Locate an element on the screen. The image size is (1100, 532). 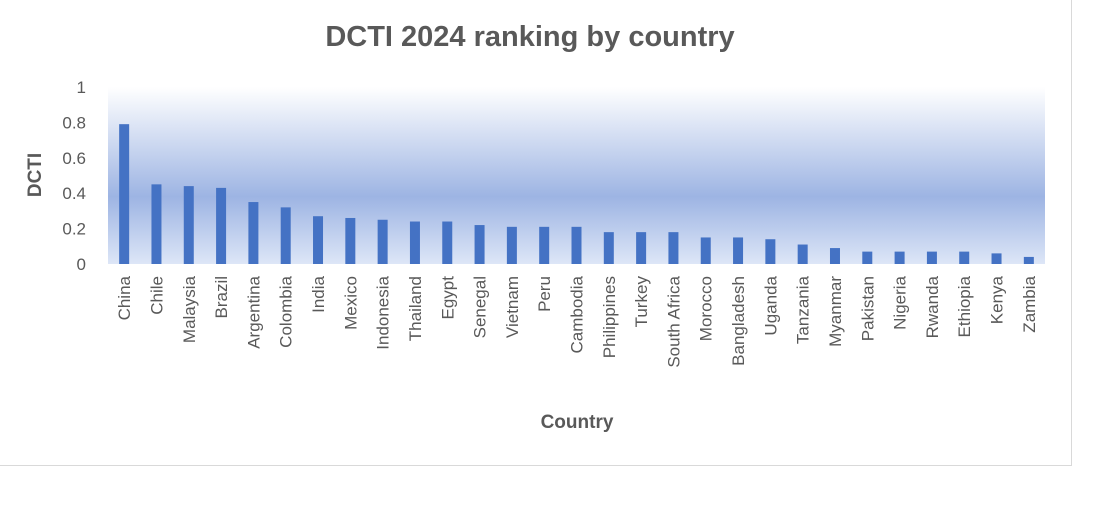
y-axis-title: DCTI is located at coordinates (35, 175).